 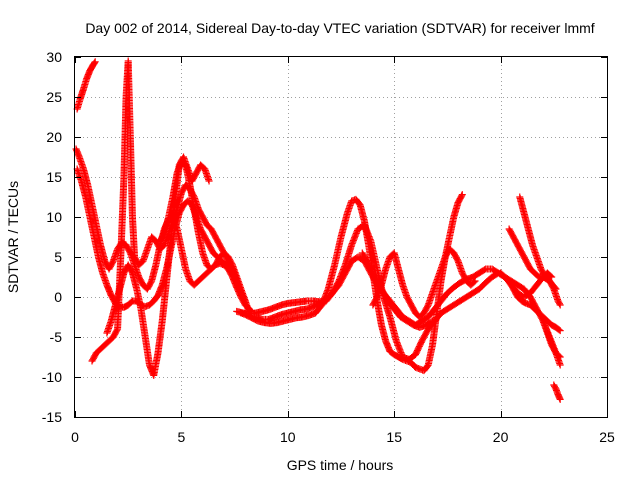 I want to click on y-tick-label: 0, so click(x=58, y=297).